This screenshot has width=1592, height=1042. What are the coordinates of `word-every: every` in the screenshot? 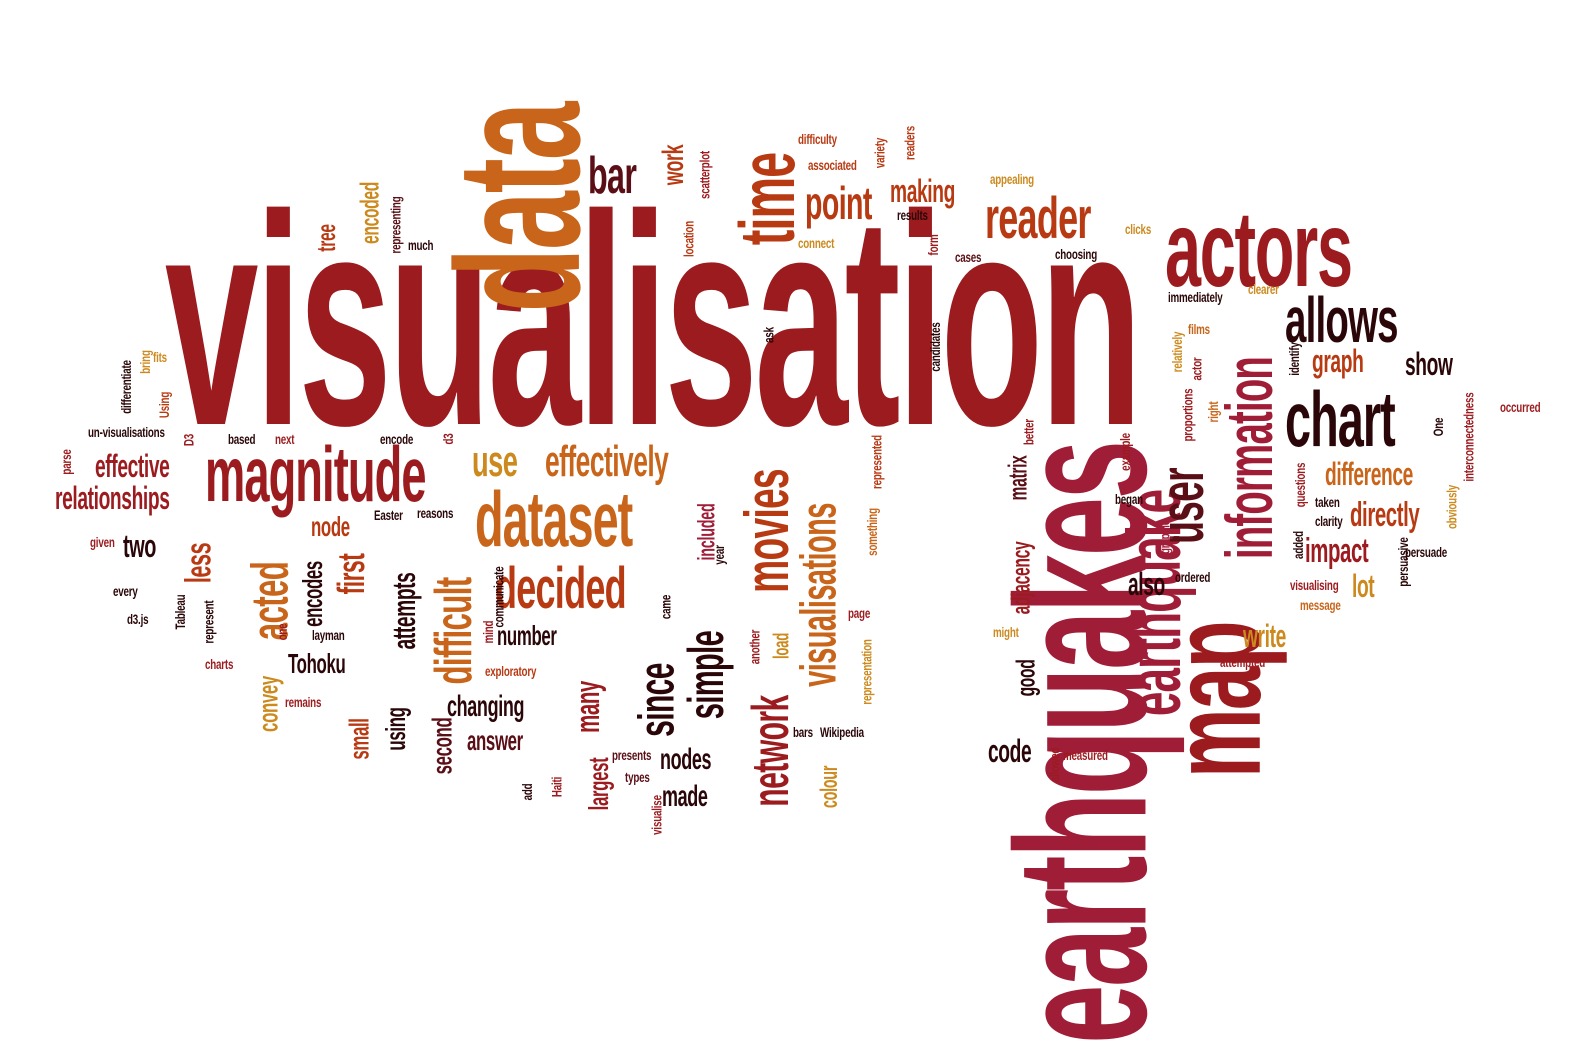 It's located at (125, 591).